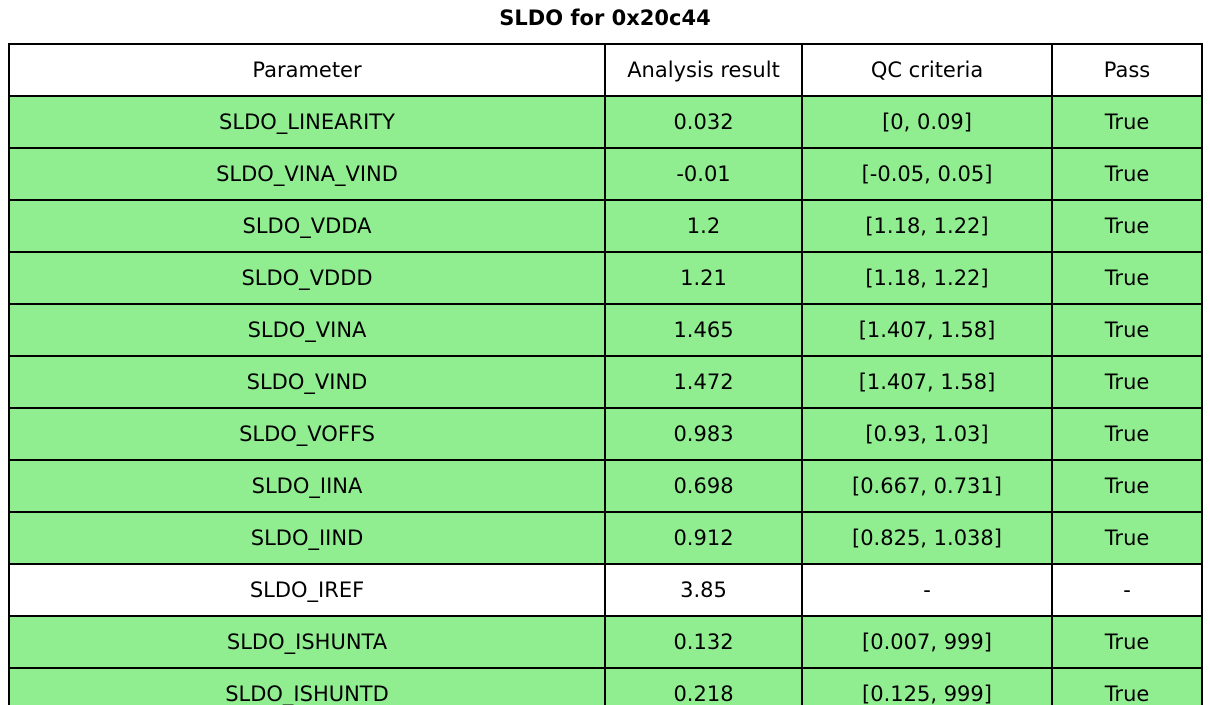 The height and width of the screenshot is (705, 1210). What do you see at coordinates (703, 486) in the screenshot?
I see `cell-analysis-result: 0.698` at bounding box center [703, 486].